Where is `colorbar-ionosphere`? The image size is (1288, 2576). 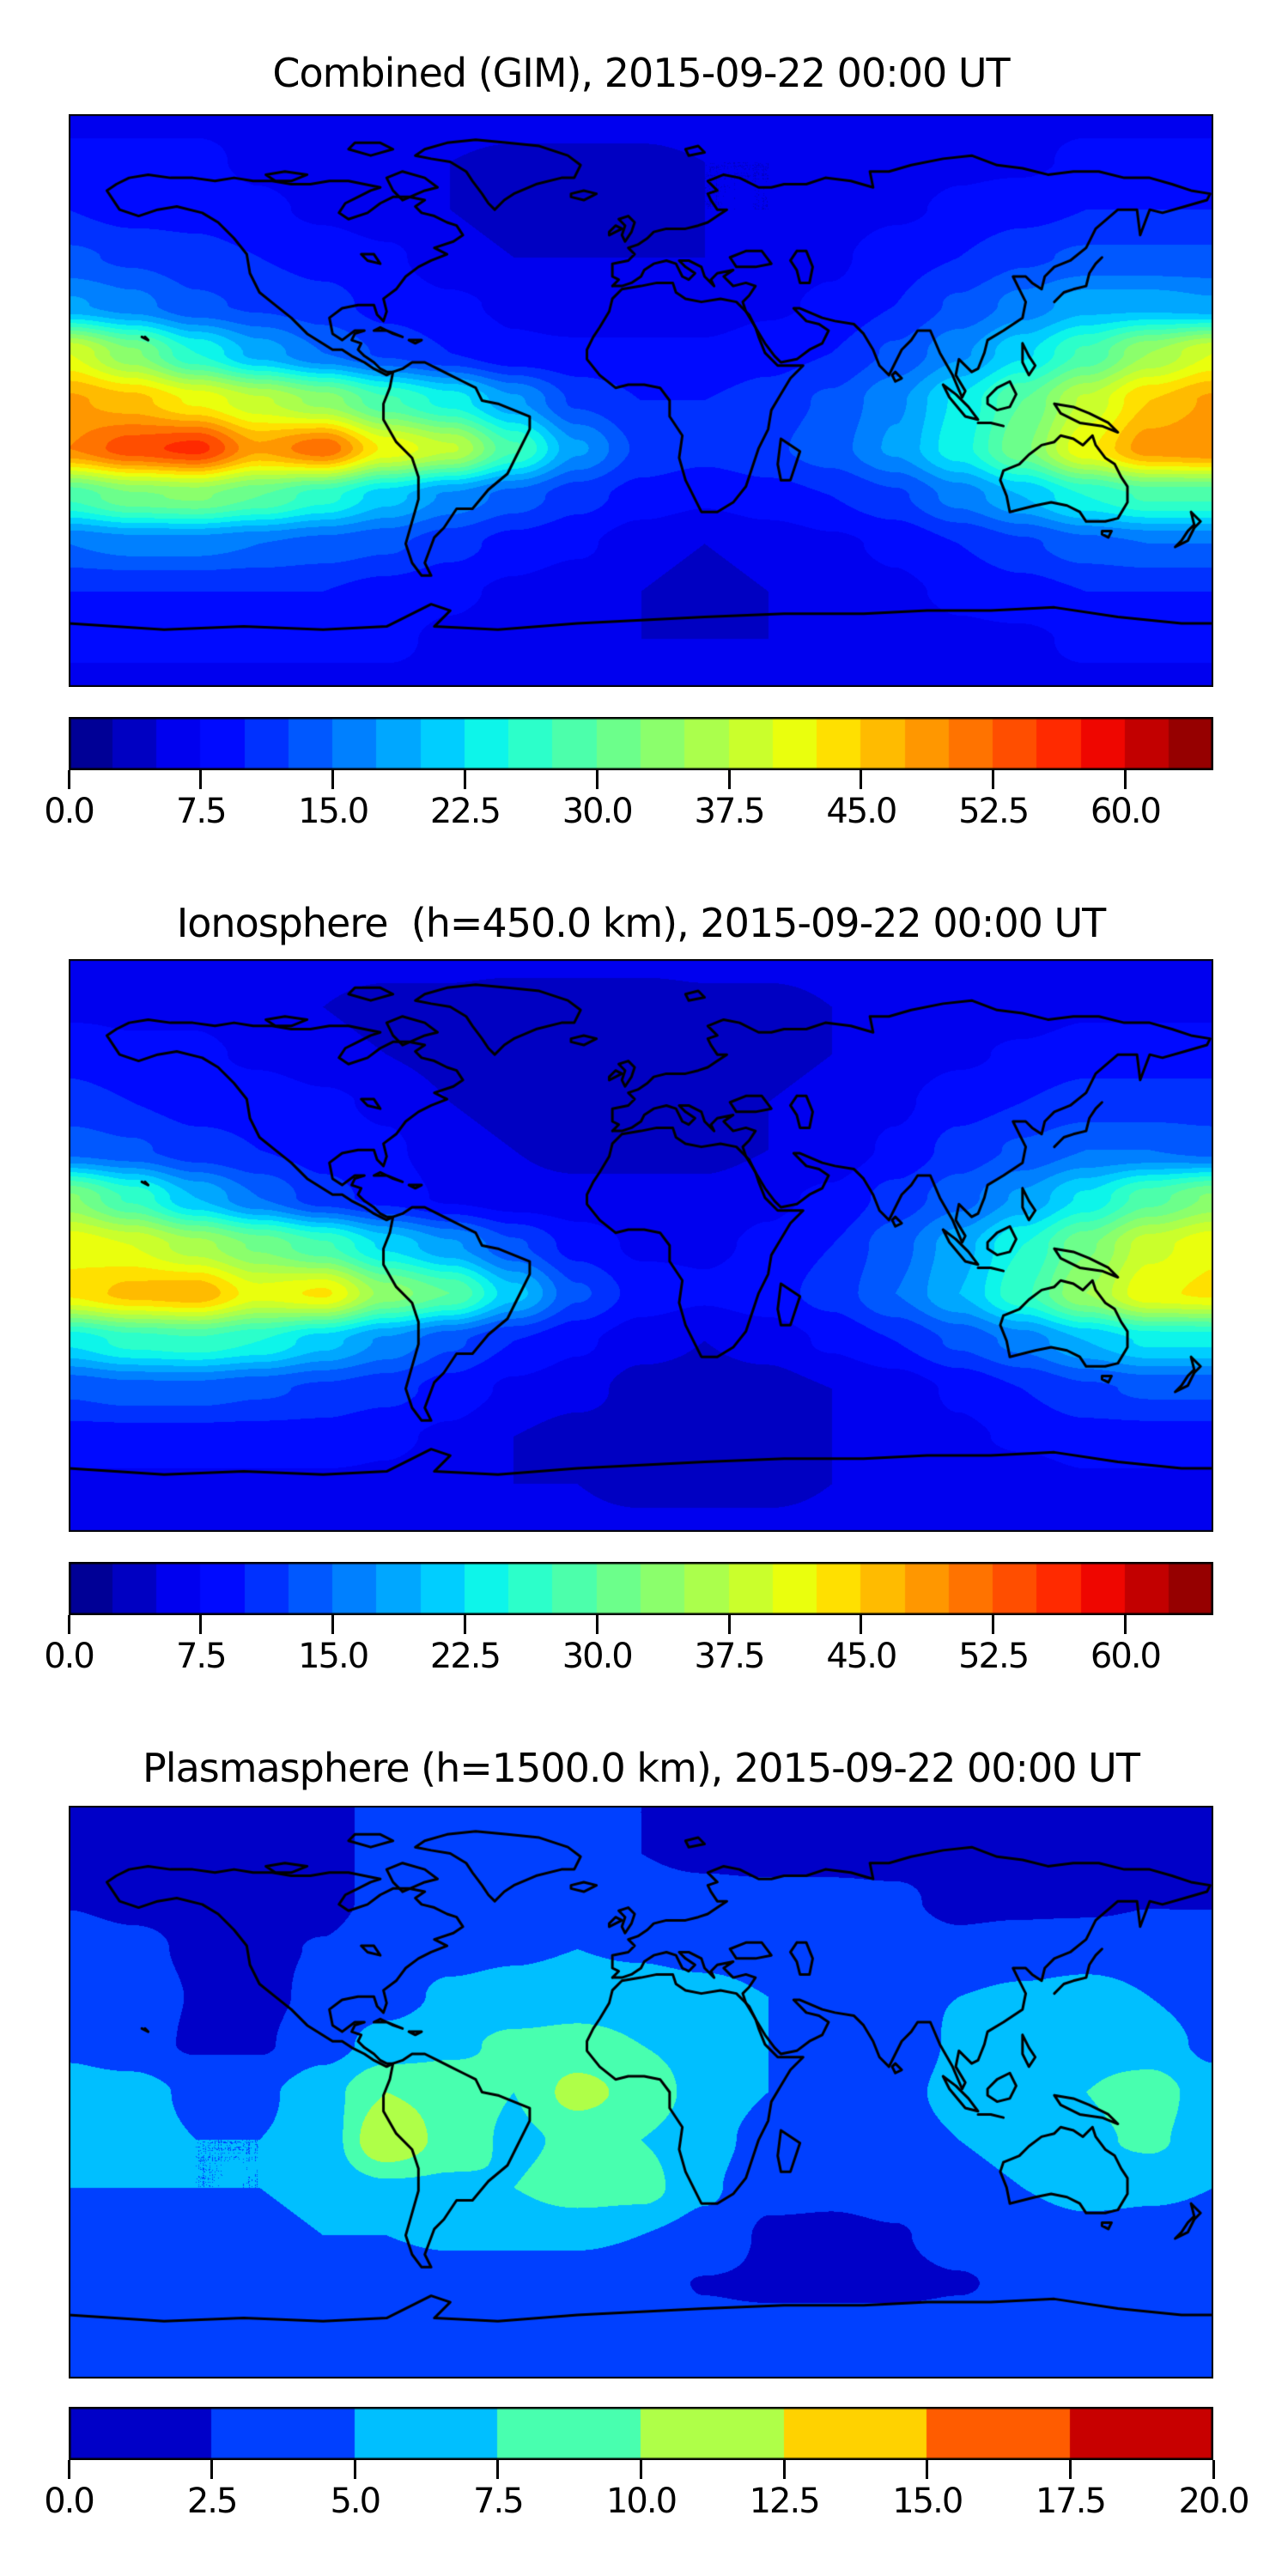 colorbar-ionosphere is located at coordinates (641, 1588).